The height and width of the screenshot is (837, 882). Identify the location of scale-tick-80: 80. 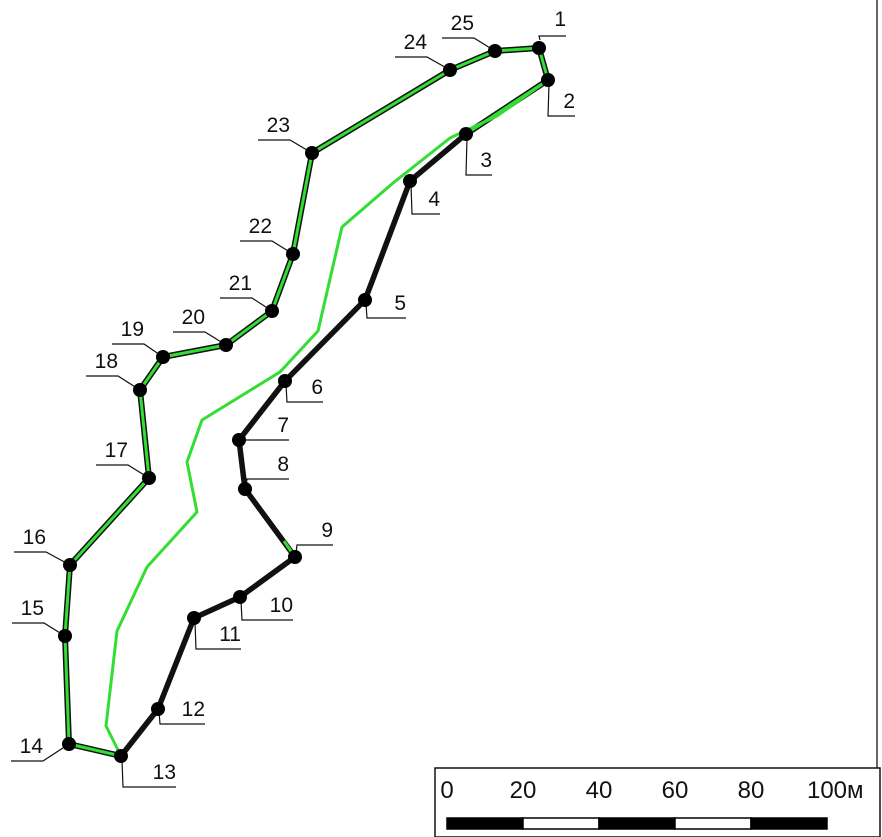
(751, 790).